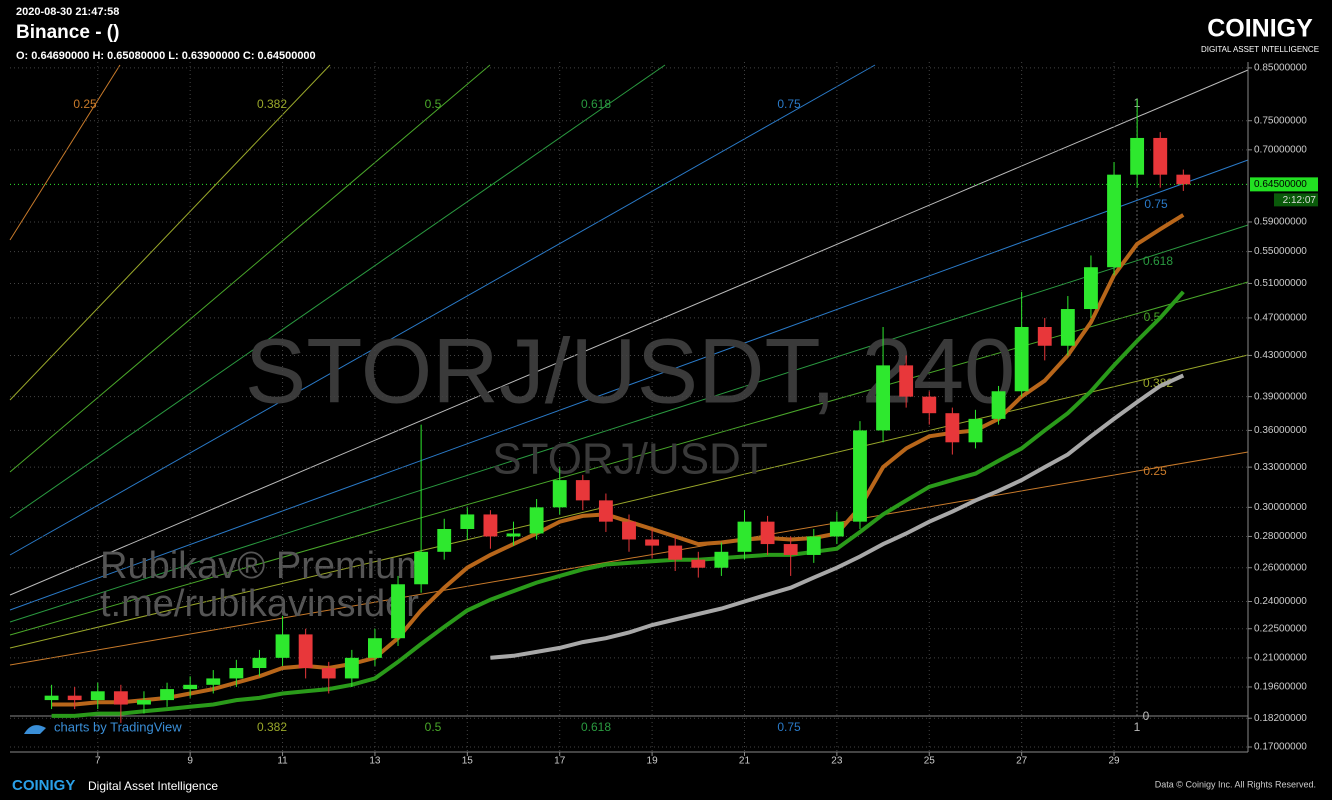 The image size is (1332, 800). What do you see at coordinates (666, 785) in the screenshot?
I see `footer-bar` at bounding box center [666, 785].